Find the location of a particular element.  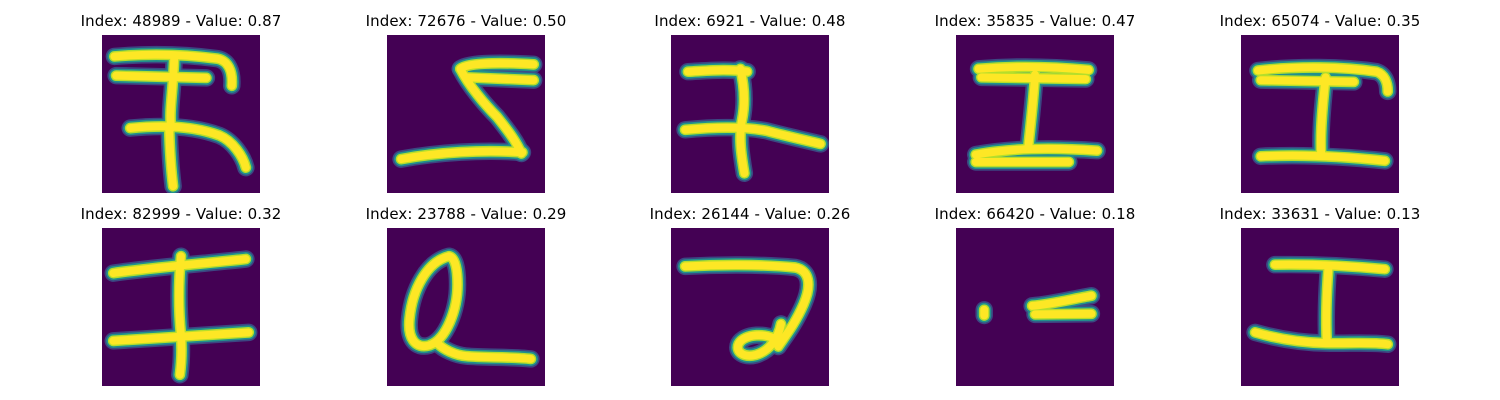

panel-title: Index: 48989 - Value: 0.87 is located at coordinates (181, 21).